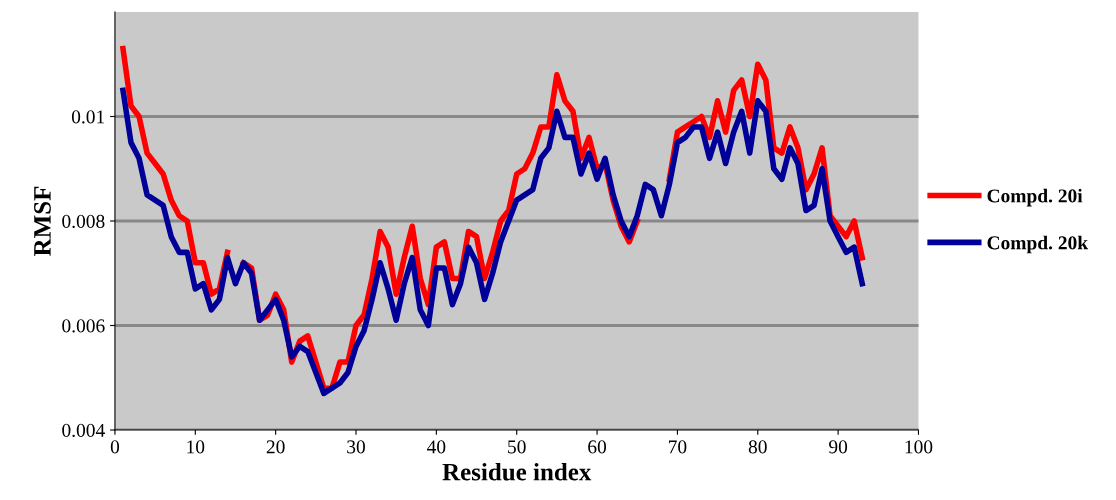 The height and width of the screenshot is (500, 1116). Describe the element at coordinates (597, 447) in the screenshot. I see `x-tick-label: 60` at that location.